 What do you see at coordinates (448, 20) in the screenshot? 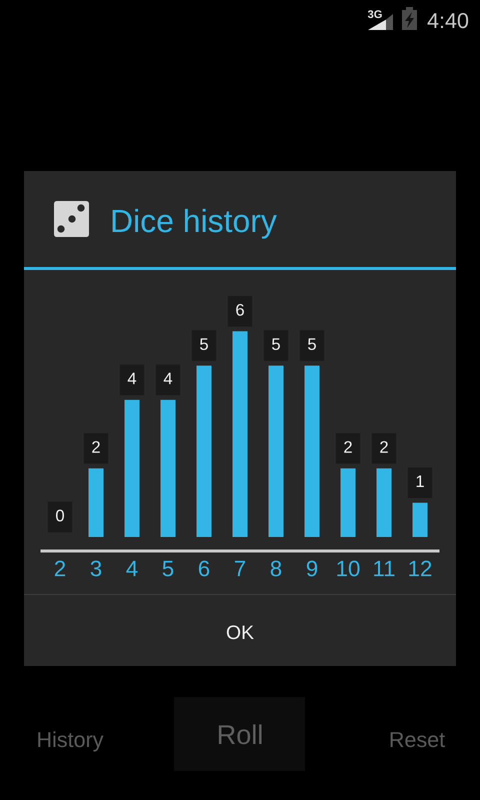
I see `text: 4:40` at bounding box center [448, 20].